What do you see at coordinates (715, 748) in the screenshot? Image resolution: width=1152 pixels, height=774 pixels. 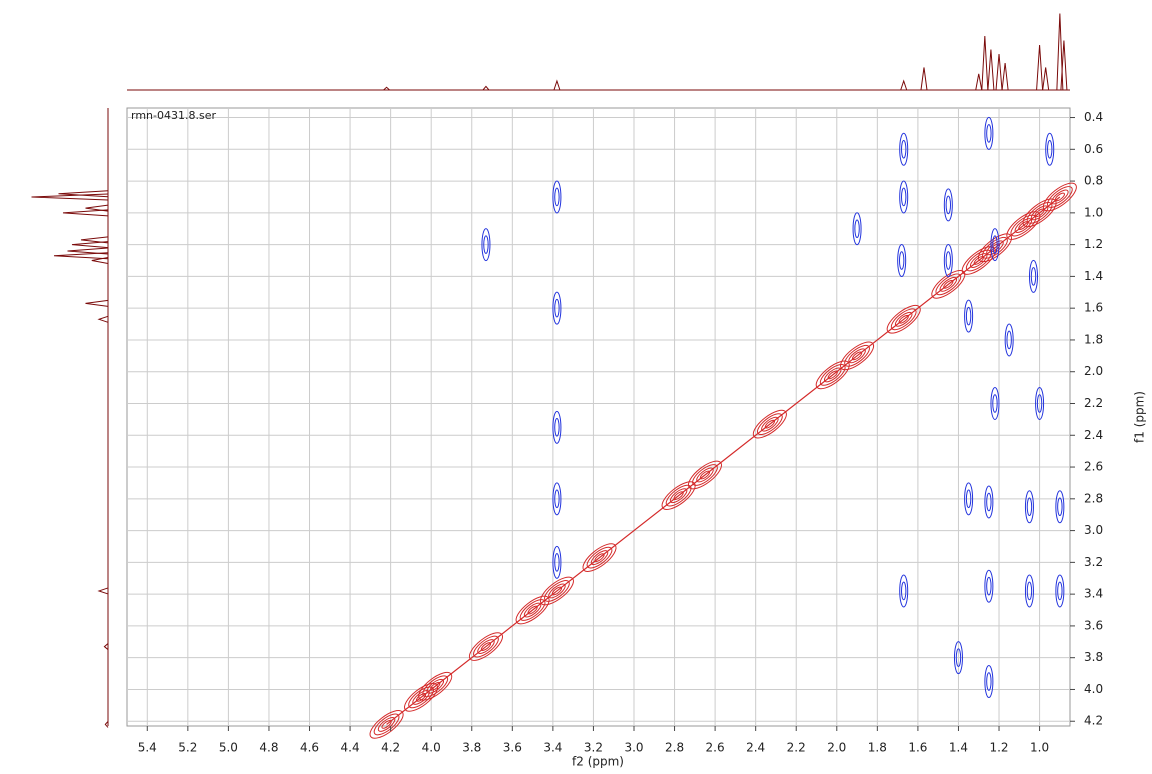 I see `x-tick-label: 2.6` at bounding box center [715, 748].